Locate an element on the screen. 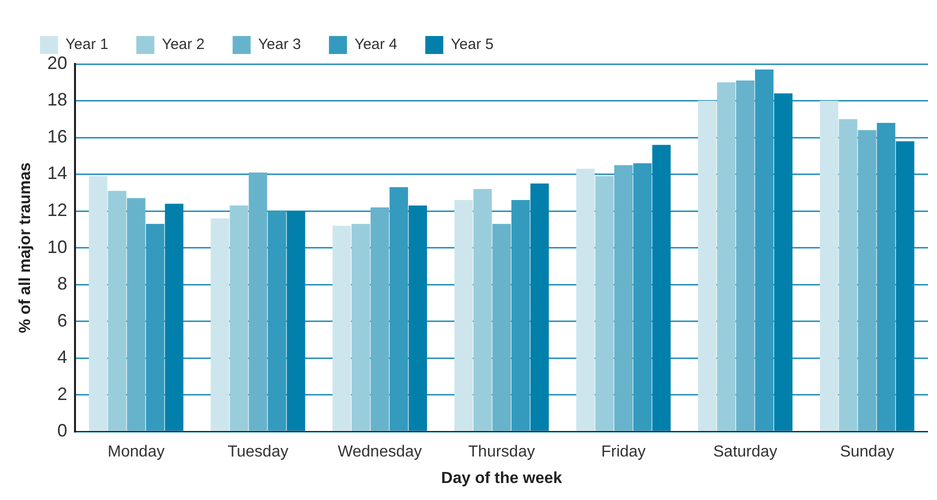 Image resolution: width=937 pixels, height=500 pixels. legend-label: Year 4 is located at coordinates (376, 45).